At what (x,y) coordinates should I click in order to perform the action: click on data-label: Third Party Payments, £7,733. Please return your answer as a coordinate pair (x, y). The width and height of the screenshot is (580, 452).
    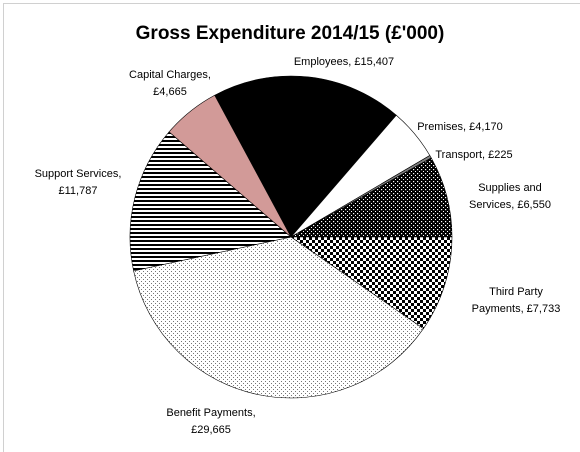
    Looking at the image, I should click on (516, 300).